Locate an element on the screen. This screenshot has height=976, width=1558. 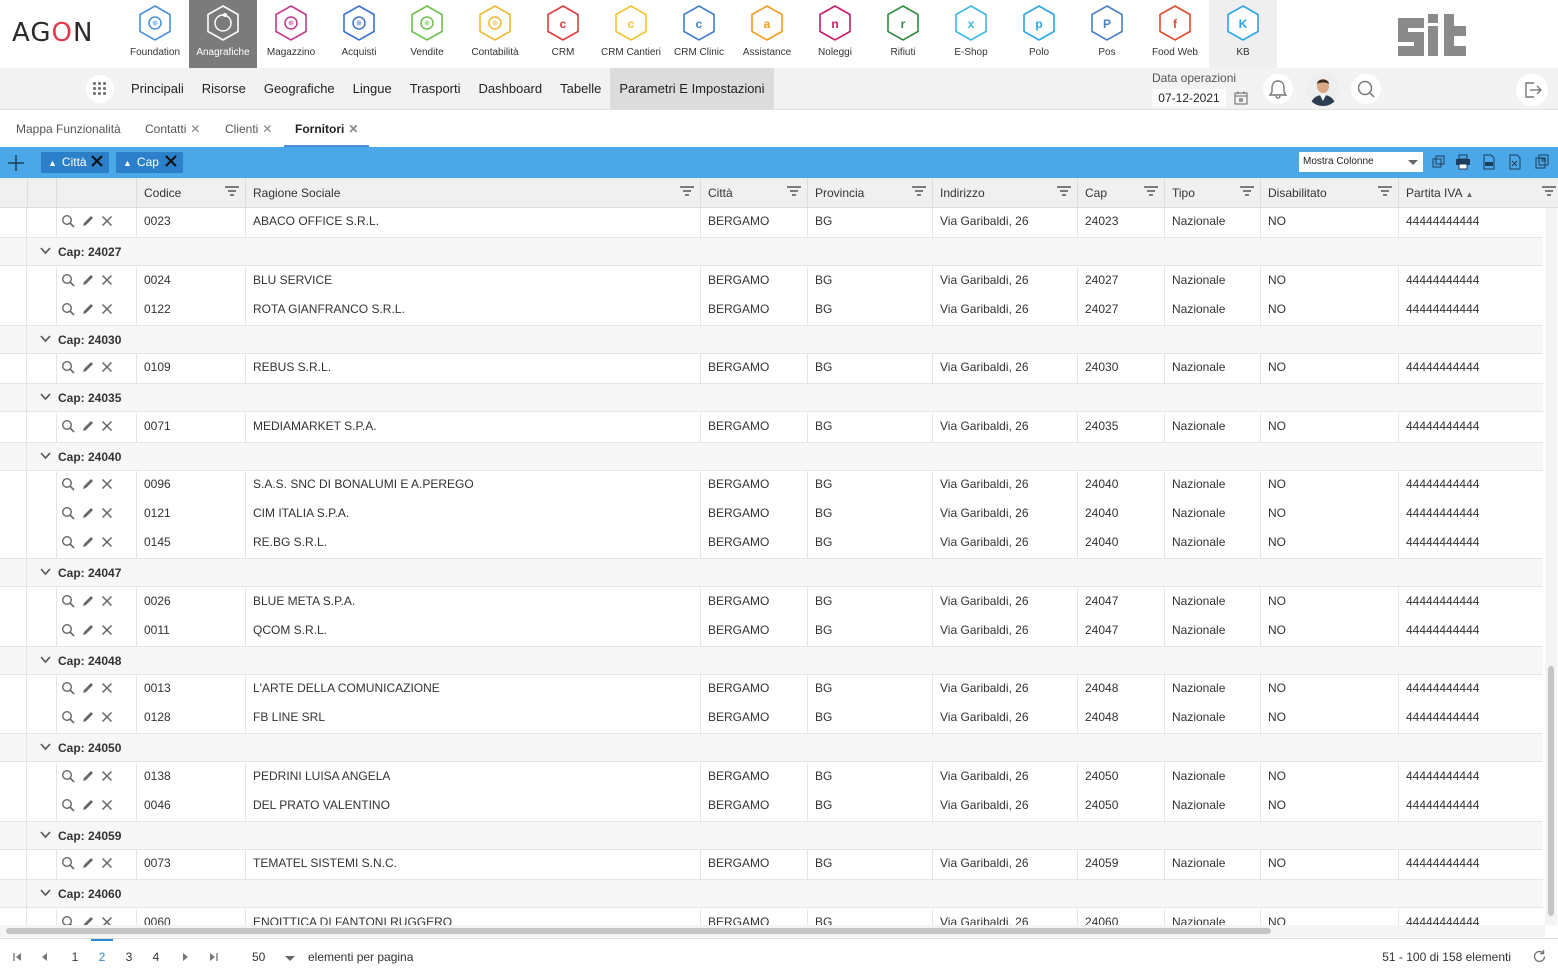
module-acquisti: Acquisti is located at coordinates (359, 34).